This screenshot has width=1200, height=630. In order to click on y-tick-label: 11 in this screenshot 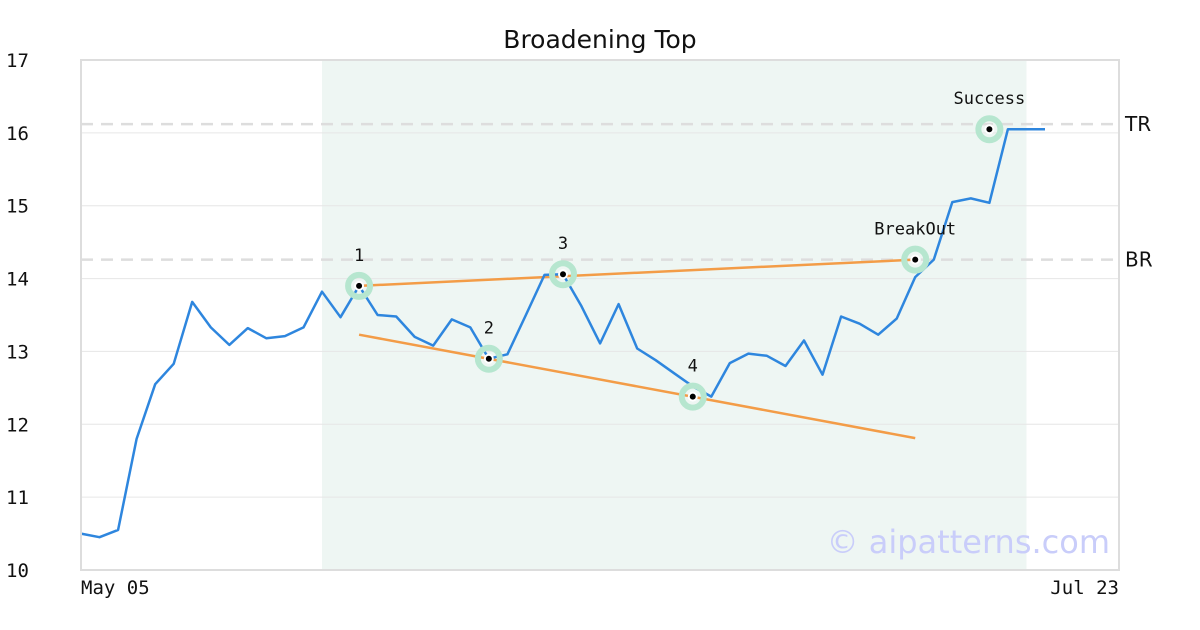, I will do `click(17, 498)`.